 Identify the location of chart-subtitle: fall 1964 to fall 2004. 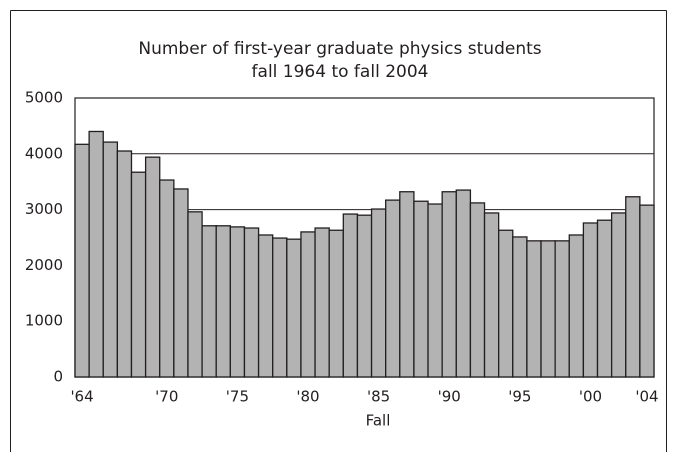
(340, 72).